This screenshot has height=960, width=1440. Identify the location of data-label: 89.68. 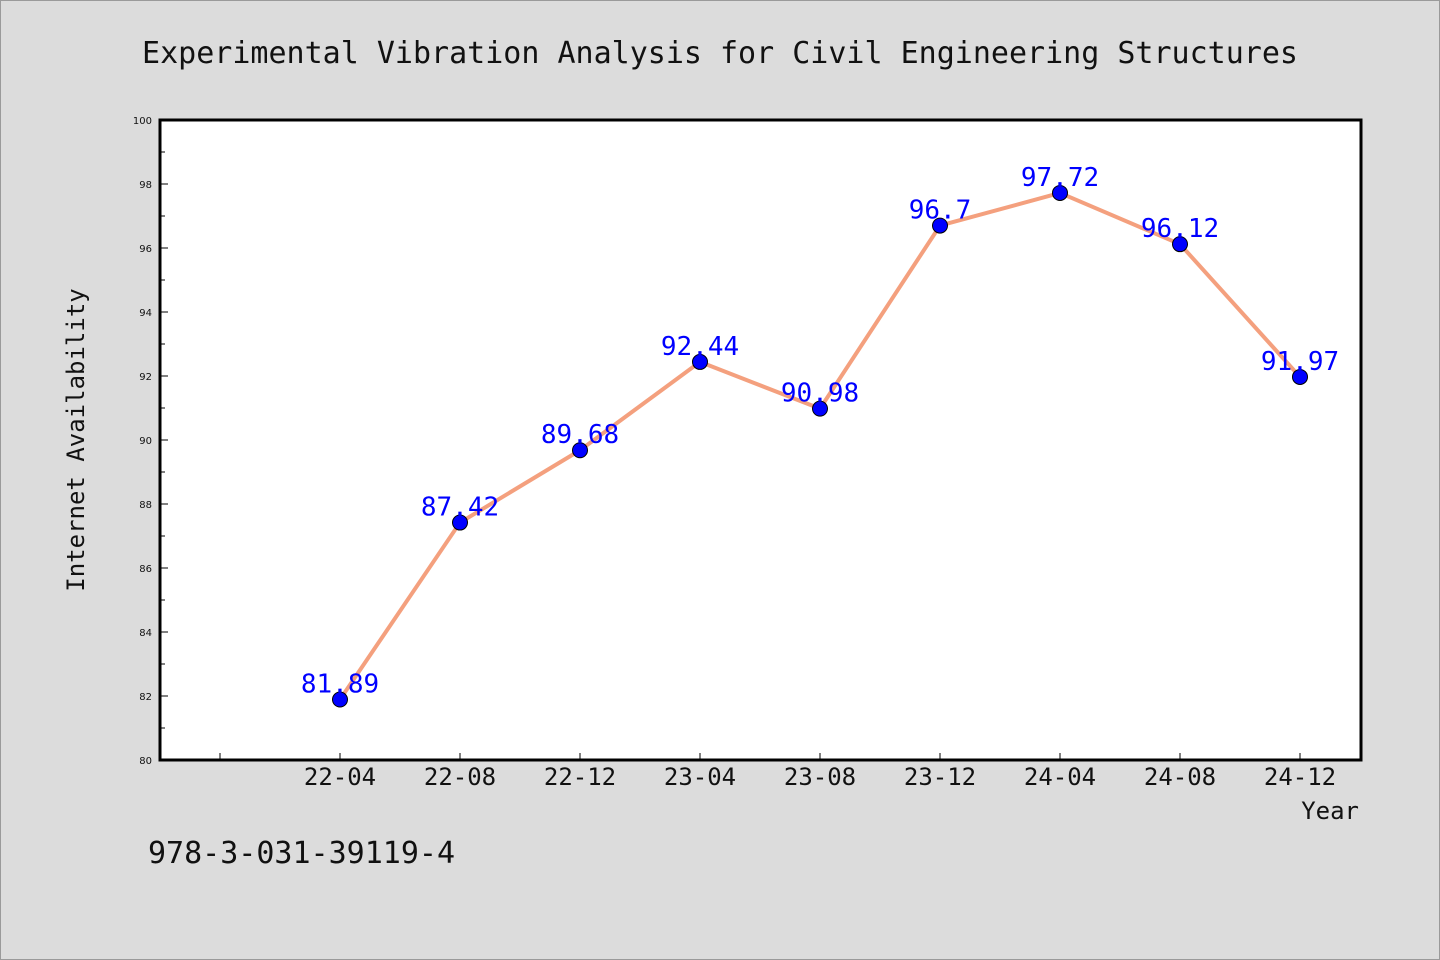
(580, 435).